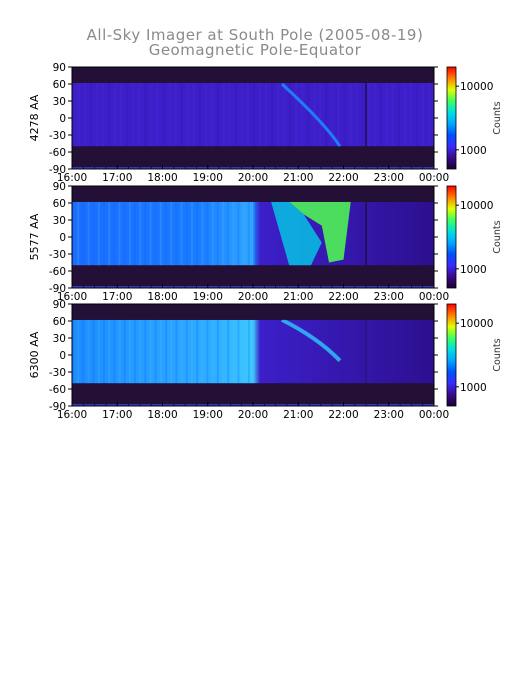  Describe the element at coordinates (253, 276) in the screenshot. I see `horizon-band-bottom` at that location.